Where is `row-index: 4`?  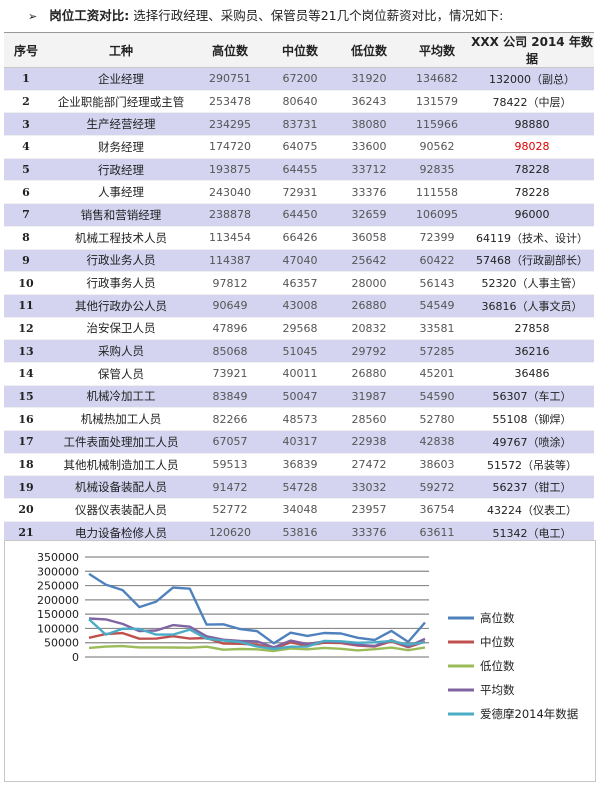 row-index: 4 is located at coordinates (26, 147).